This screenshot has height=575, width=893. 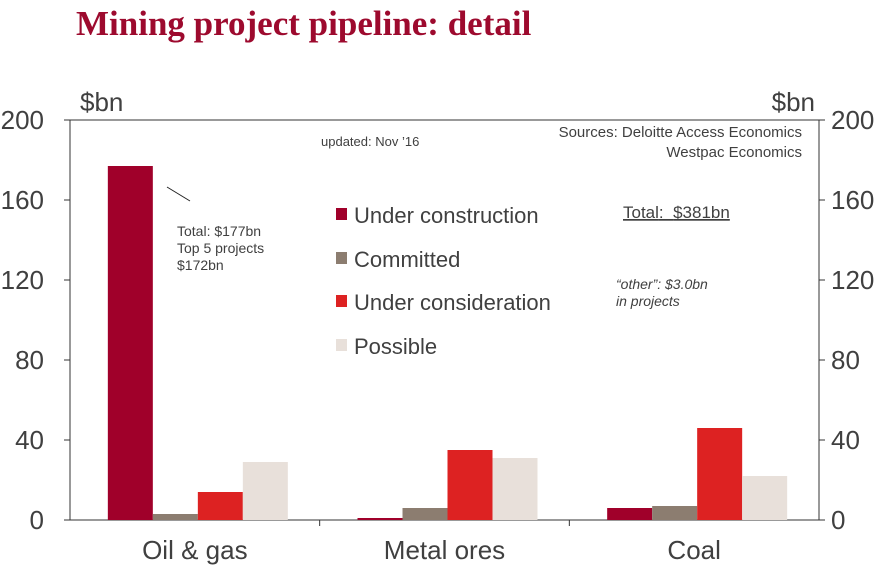 What do you see at coordinates (22, 120) in the screenshot?
I see `y-tick-label-left: 200` at bounding box center [22, 120].